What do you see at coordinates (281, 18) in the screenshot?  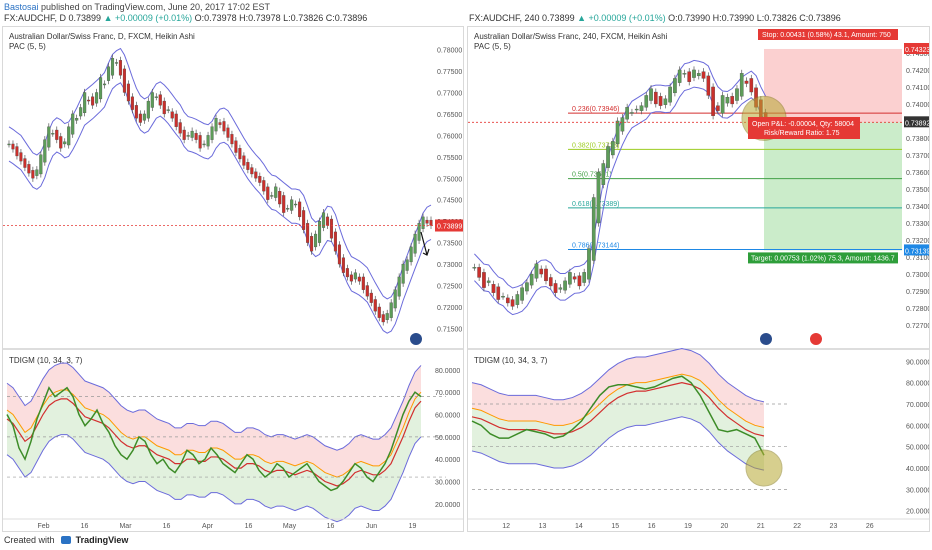 I see `left-ohlc: O:0.73978 H:0.73978 L:0.73826 C:0.73896` at bounding box center [281, 18].